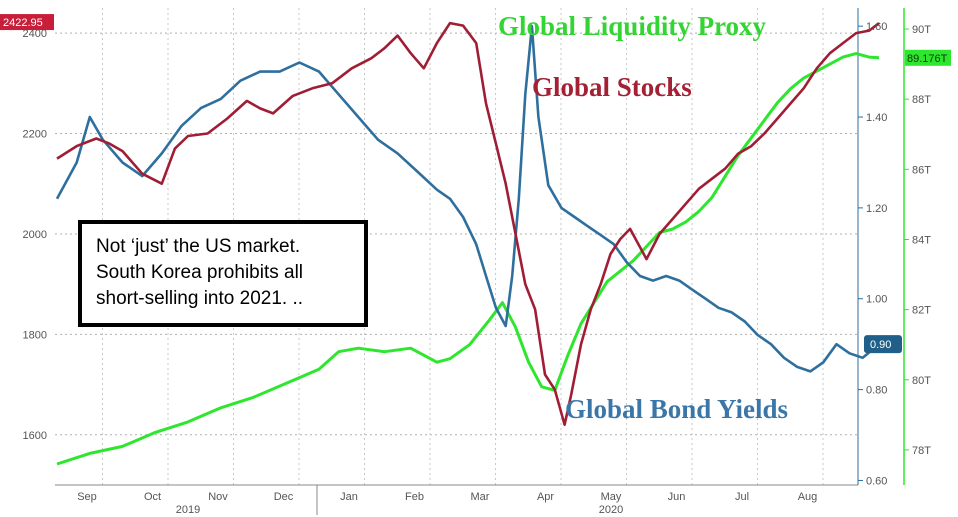 Image resolution: width=958 pixels, height=517 pixels. I want to click on liquidity-last-tag, so click(928, 57).